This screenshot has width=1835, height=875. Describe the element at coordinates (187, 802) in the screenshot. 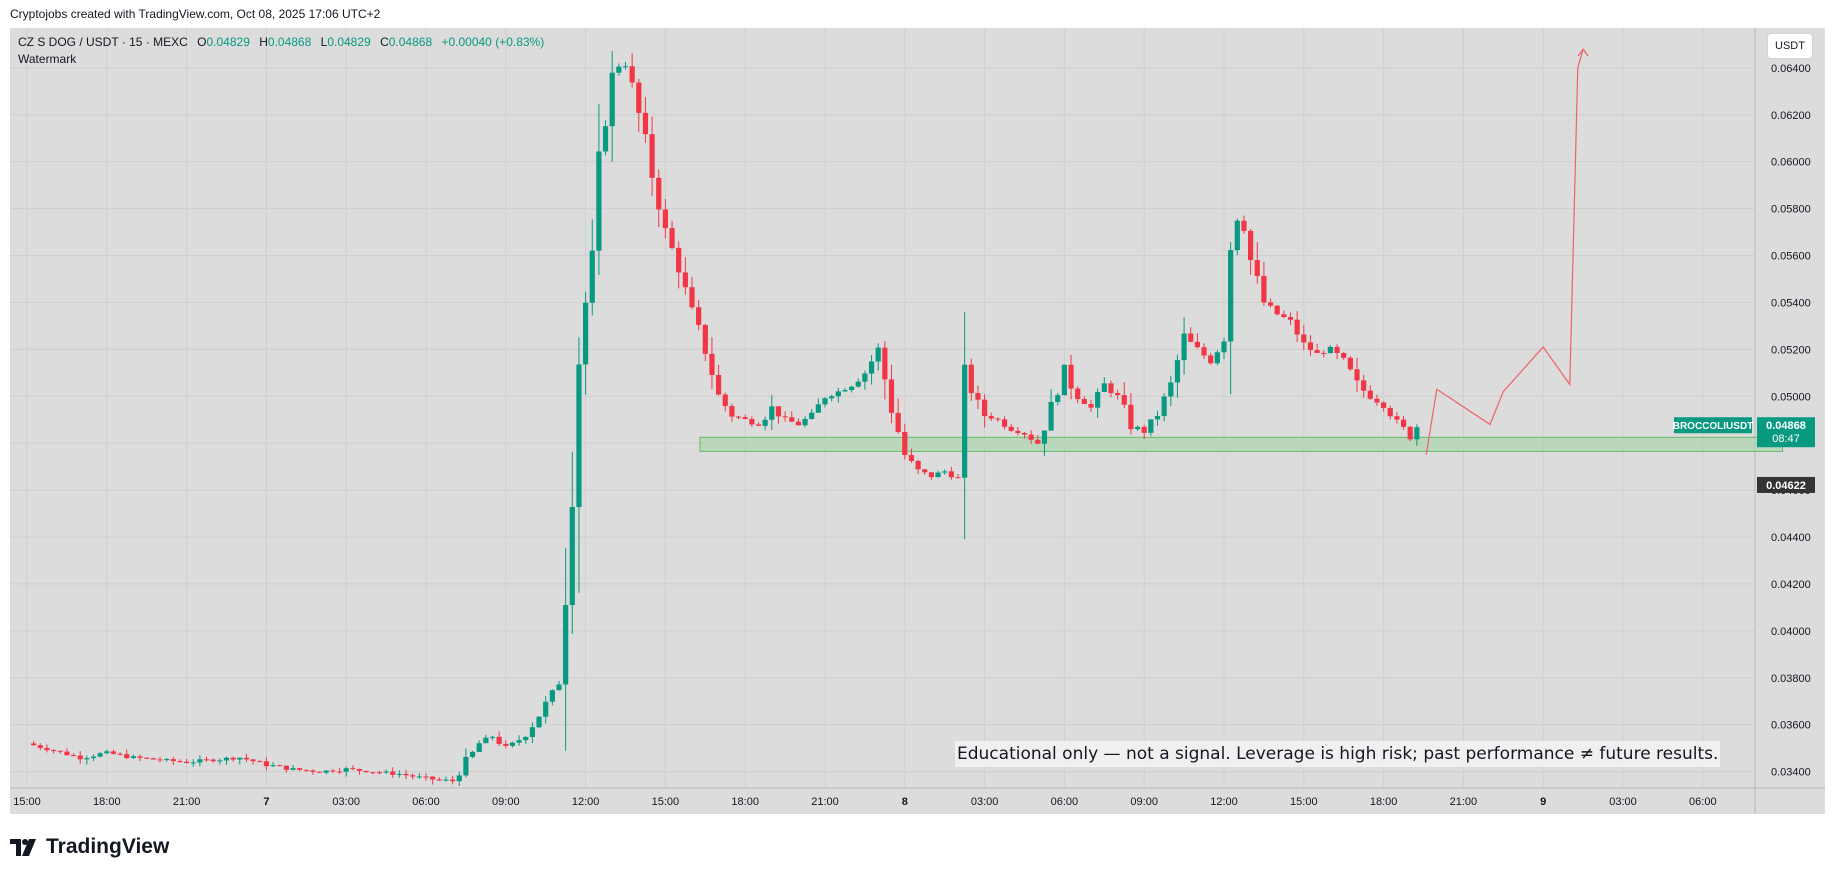

I see `time-tick-label: 21:00` at that location.